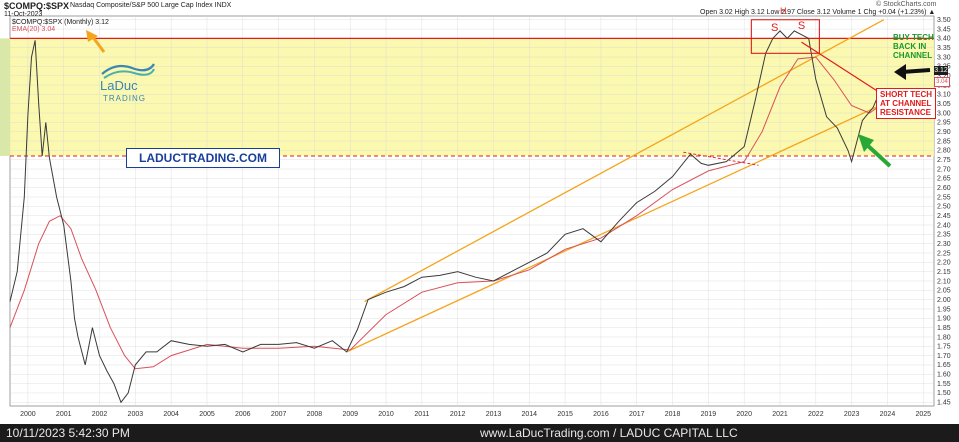  I want to click on y-tick-label: 1.65, so click(944, 365).